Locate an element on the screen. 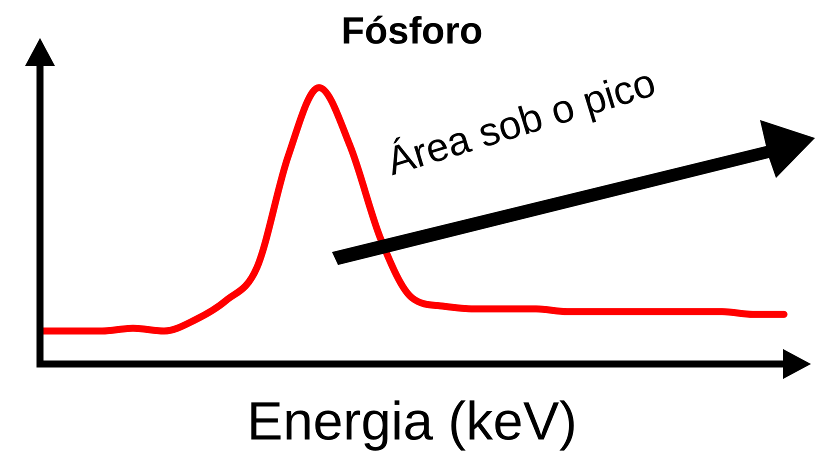  x-axis-title: Energia (keV) is located at coordinates (412, 421).